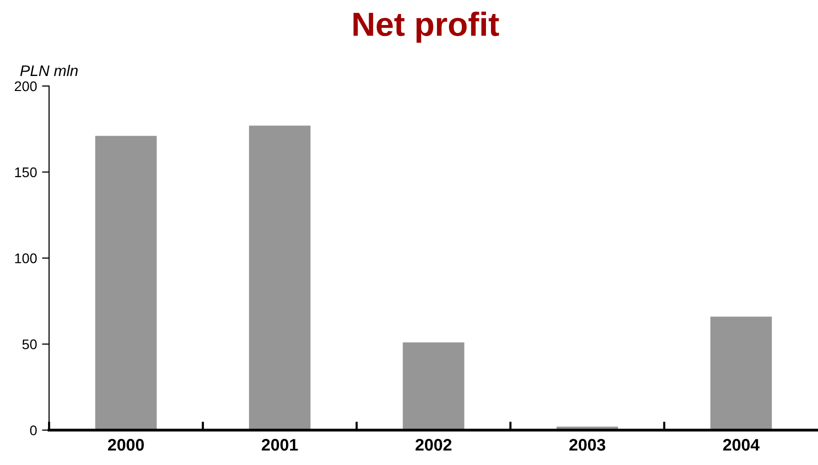 The height and width of the screenshot is (465, 818). Describe the element at coordinates (126, 444) in the screenshot. I see `x-tick-label: 2000` at that location.